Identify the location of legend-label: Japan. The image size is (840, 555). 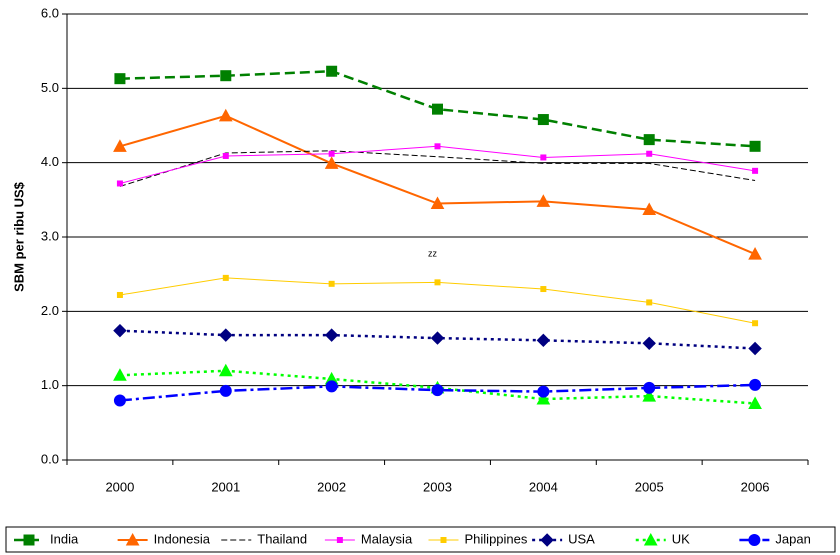
(792, 538).